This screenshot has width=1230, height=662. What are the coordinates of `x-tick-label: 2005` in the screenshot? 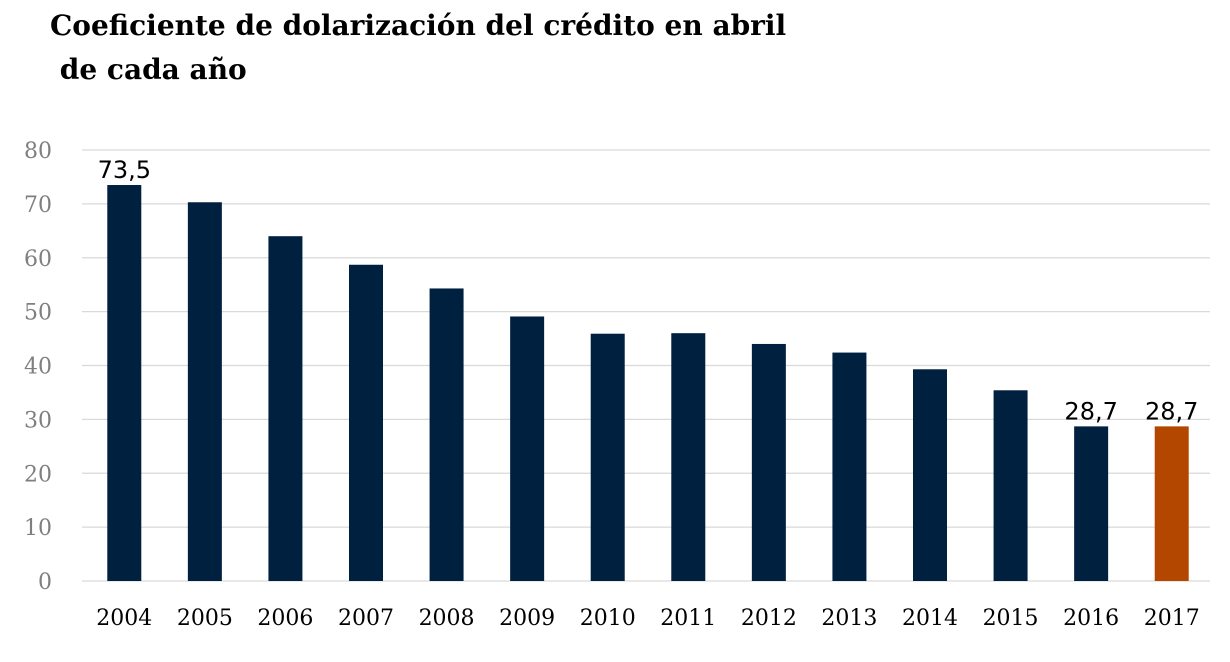 It's located at (205, 618).